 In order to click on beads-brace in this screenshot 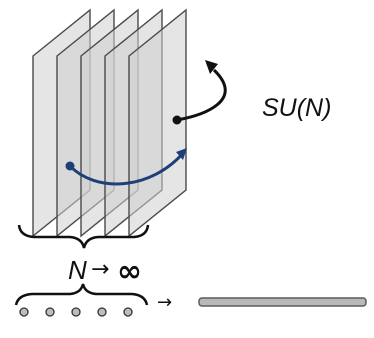, I will do `click(81, 294)`.